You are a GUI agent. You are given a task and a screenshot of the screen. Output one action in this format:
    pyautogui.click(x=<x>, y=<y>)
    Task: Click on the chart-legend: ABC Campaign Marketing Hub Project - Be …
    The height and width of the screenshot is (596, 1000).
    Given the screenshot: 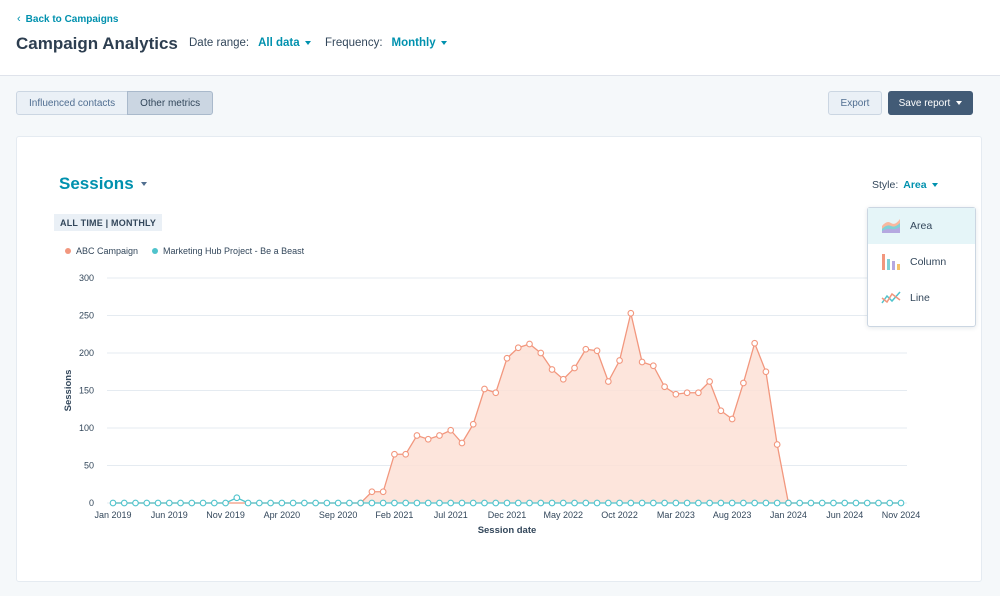 What is the action you would take?
    pyautogui.click(x=184, y=251)
    